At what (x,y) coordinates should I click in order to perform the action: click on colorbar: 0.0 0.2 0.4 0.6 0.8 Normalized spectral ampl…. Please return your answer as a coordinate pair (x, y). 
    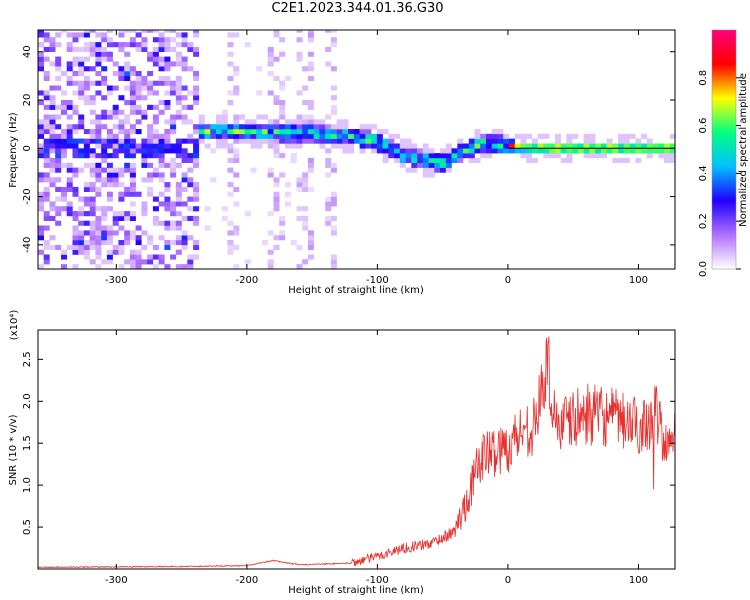
    Looking at the image, I should click on (723, 153).